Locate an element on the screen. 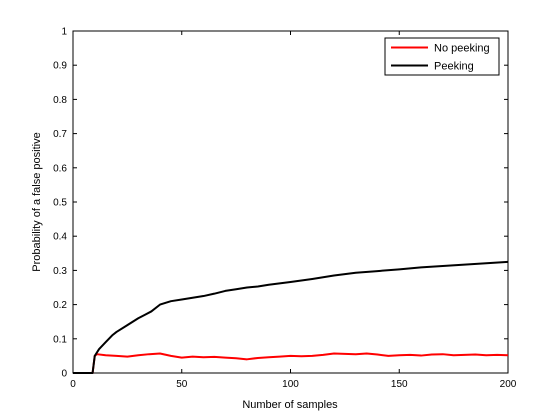 The width and height of the screenshot is (560, 420). y-tick-label: 0.6 is located at coordinates (60, 168).